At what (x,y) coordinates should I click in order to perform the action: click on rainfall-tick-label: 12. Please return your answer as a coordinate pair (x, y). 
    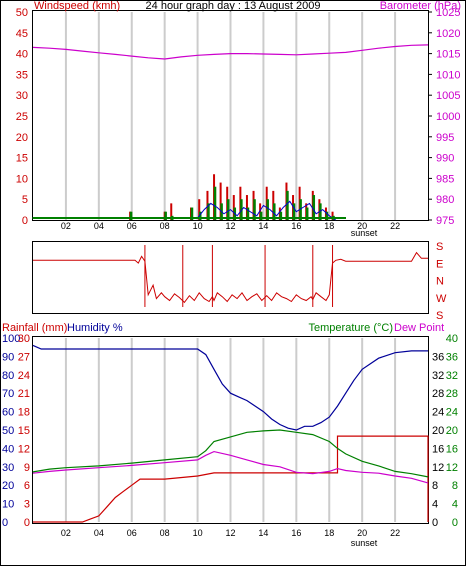
    Looking at the image, I should click on (24, 449).